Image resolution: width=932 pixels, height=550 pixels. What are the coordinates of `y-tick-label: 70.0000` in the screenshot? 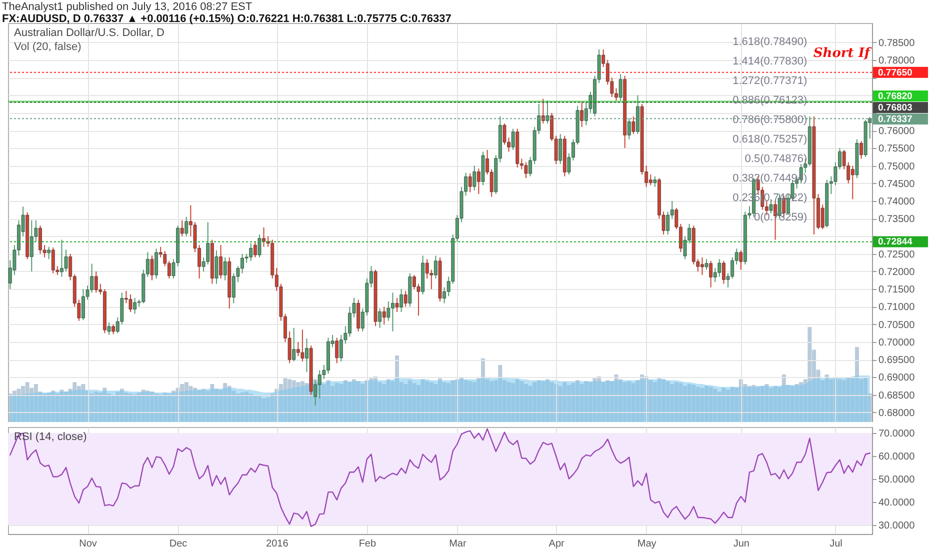 It's located at (897, 434).